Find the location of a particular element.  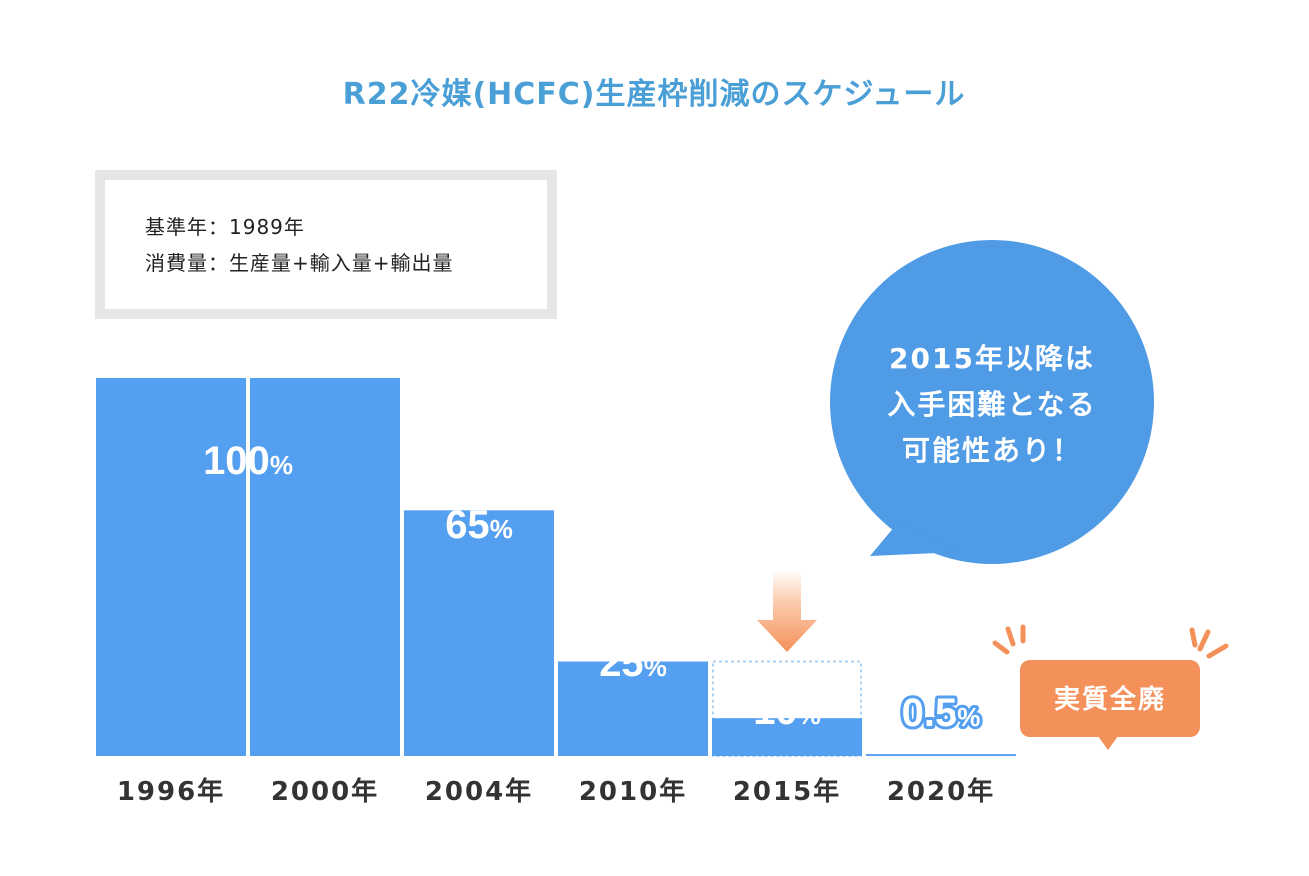

data-label: 10% is located at coordinates (787, 711).